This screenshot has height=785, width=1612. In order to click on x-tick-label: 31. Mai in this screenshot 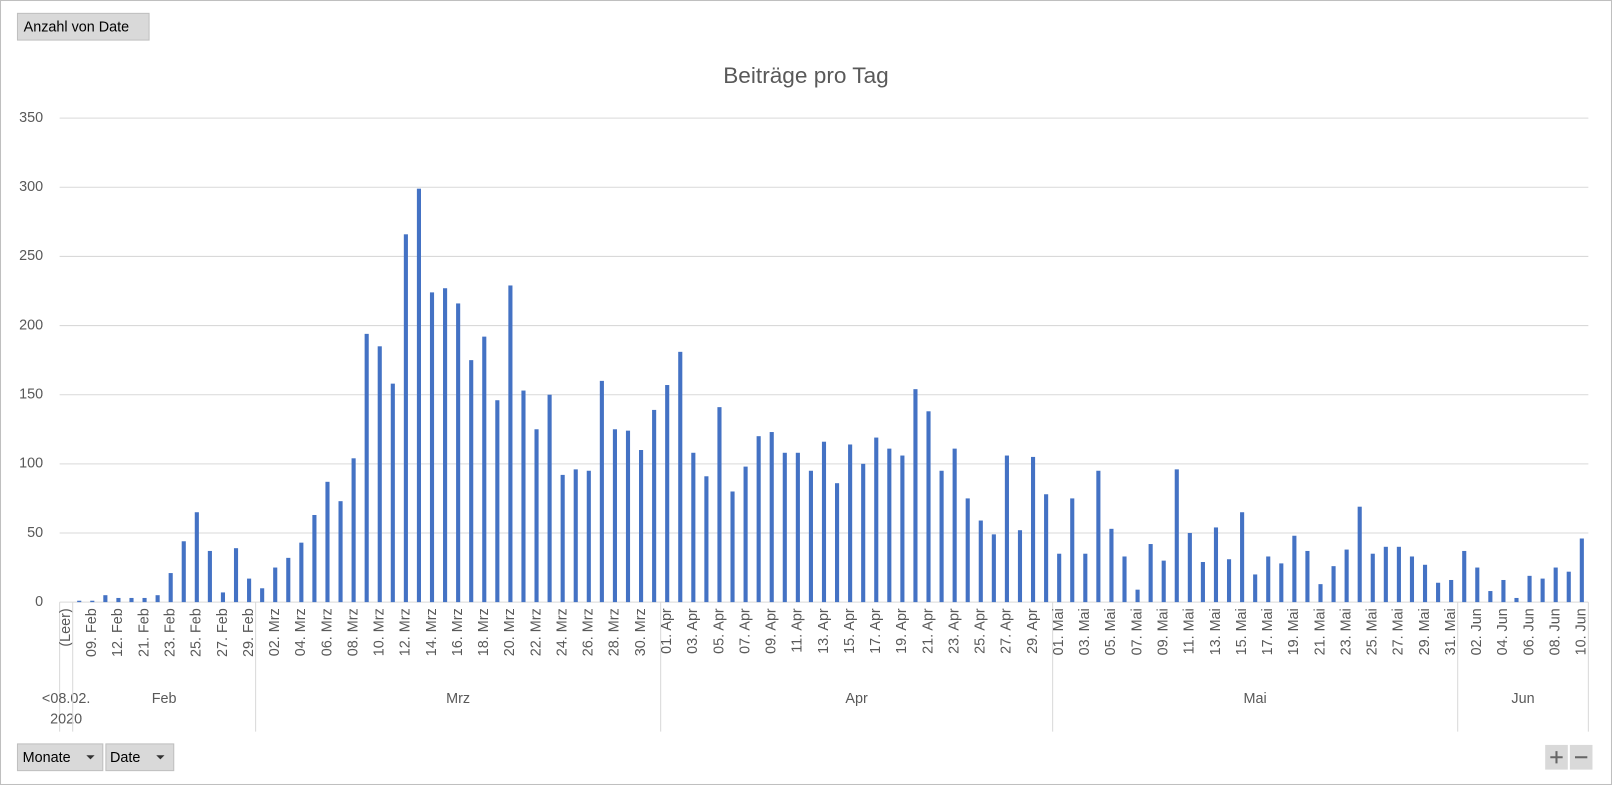, I will do `click(1451, 631)`.